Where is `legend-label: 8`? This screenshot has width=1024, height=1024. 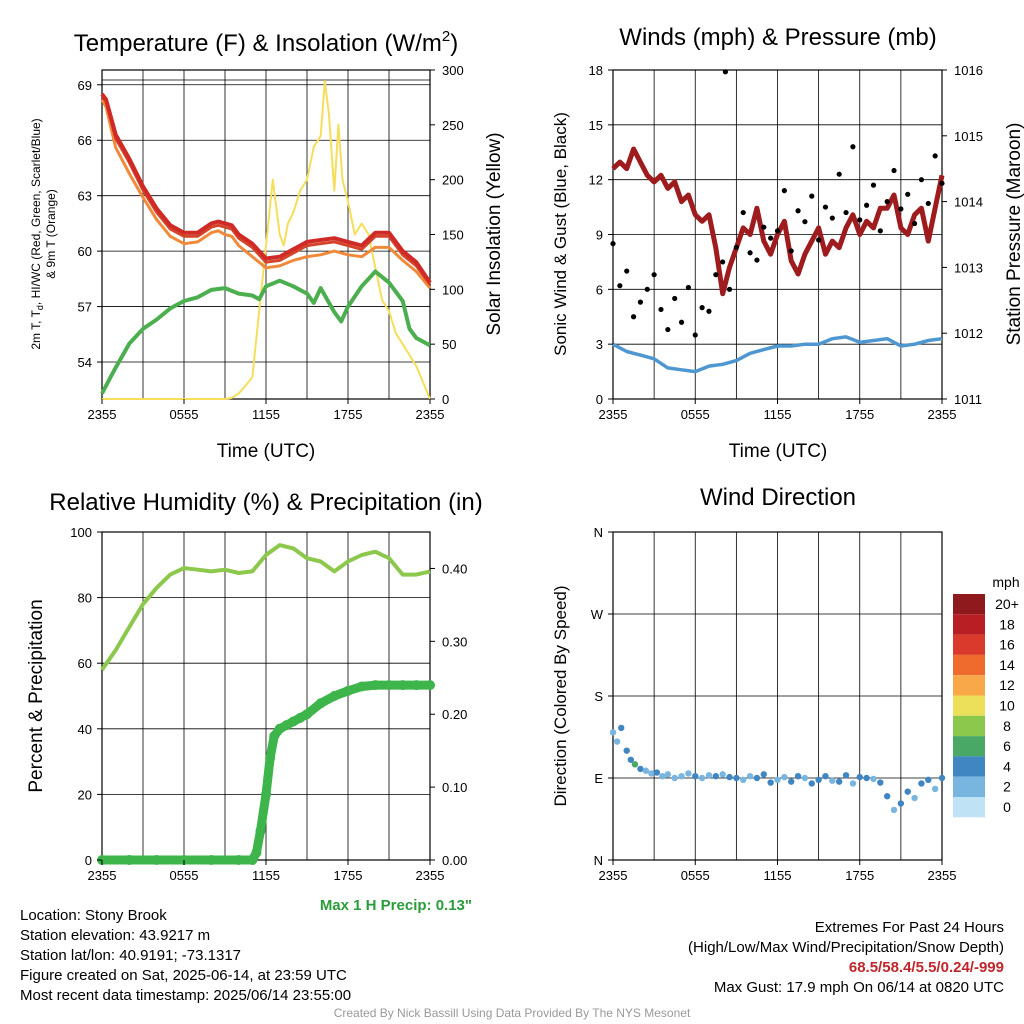
legend-label: 8 is located at coordinates (1007, 726).